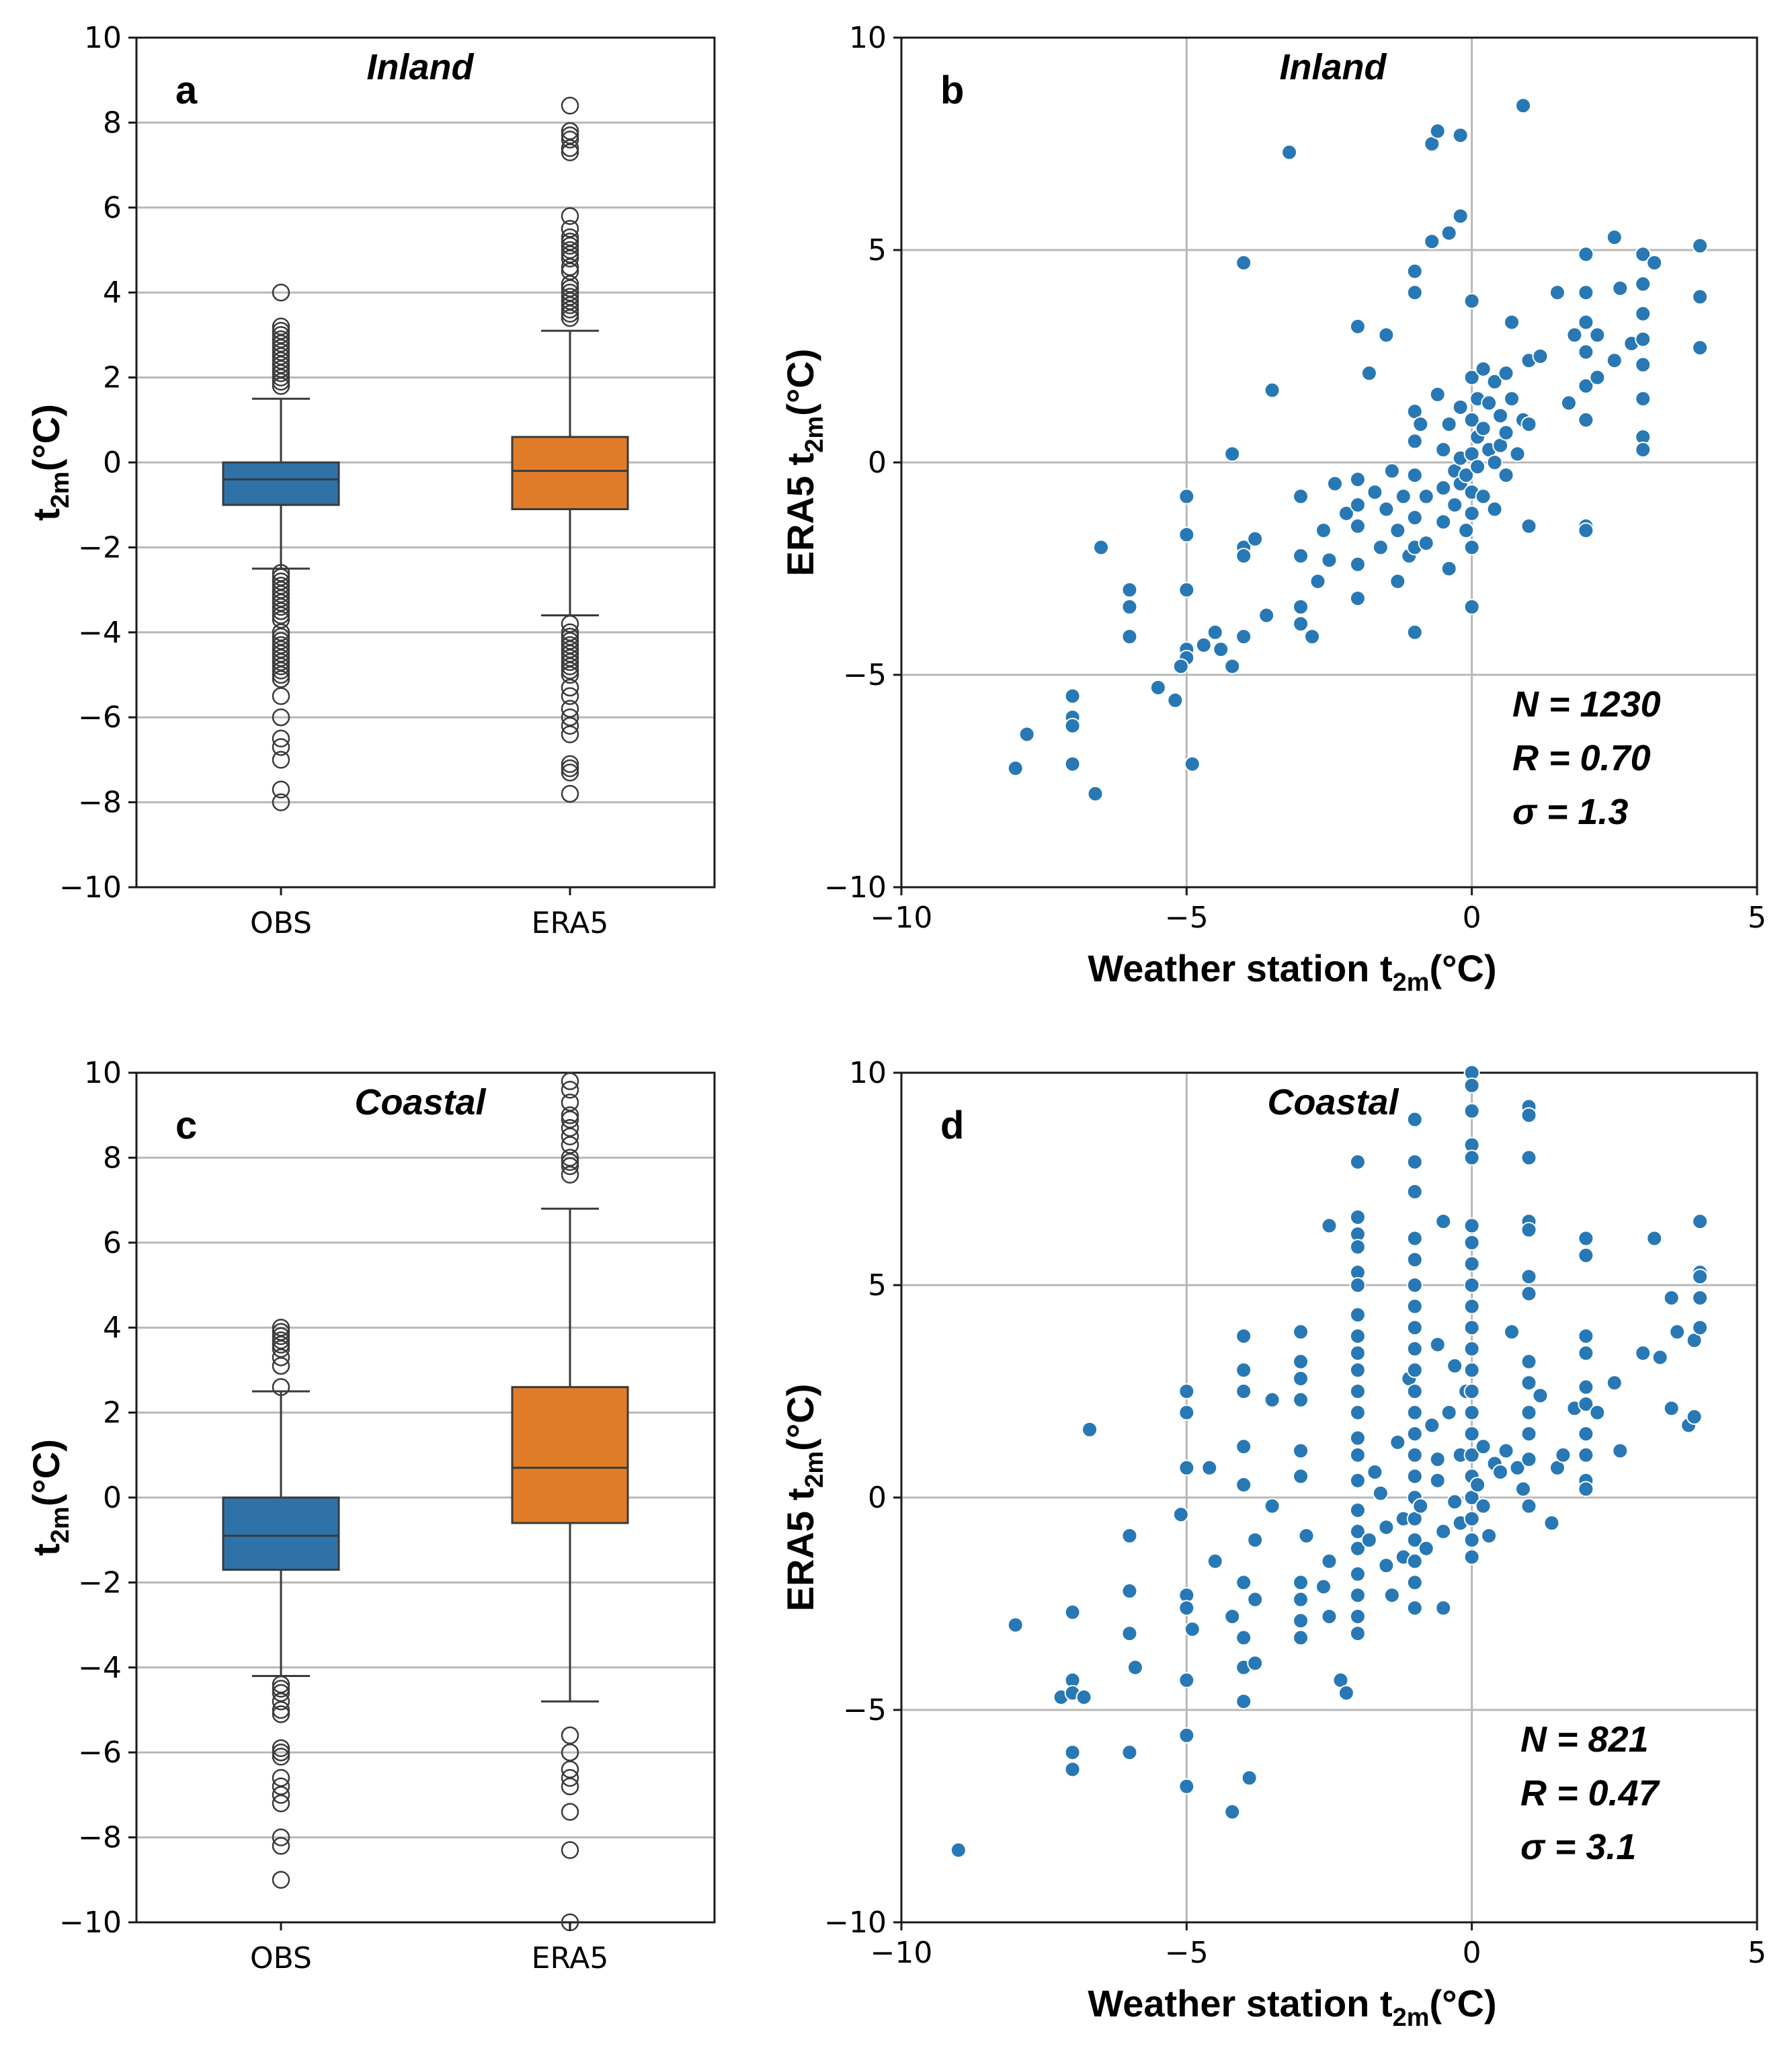 This screenshot has width=1792, height=2046. Describe the element at coordinates (100, 717) in the screenshot. I see `tick-label-y: −6` at that location.